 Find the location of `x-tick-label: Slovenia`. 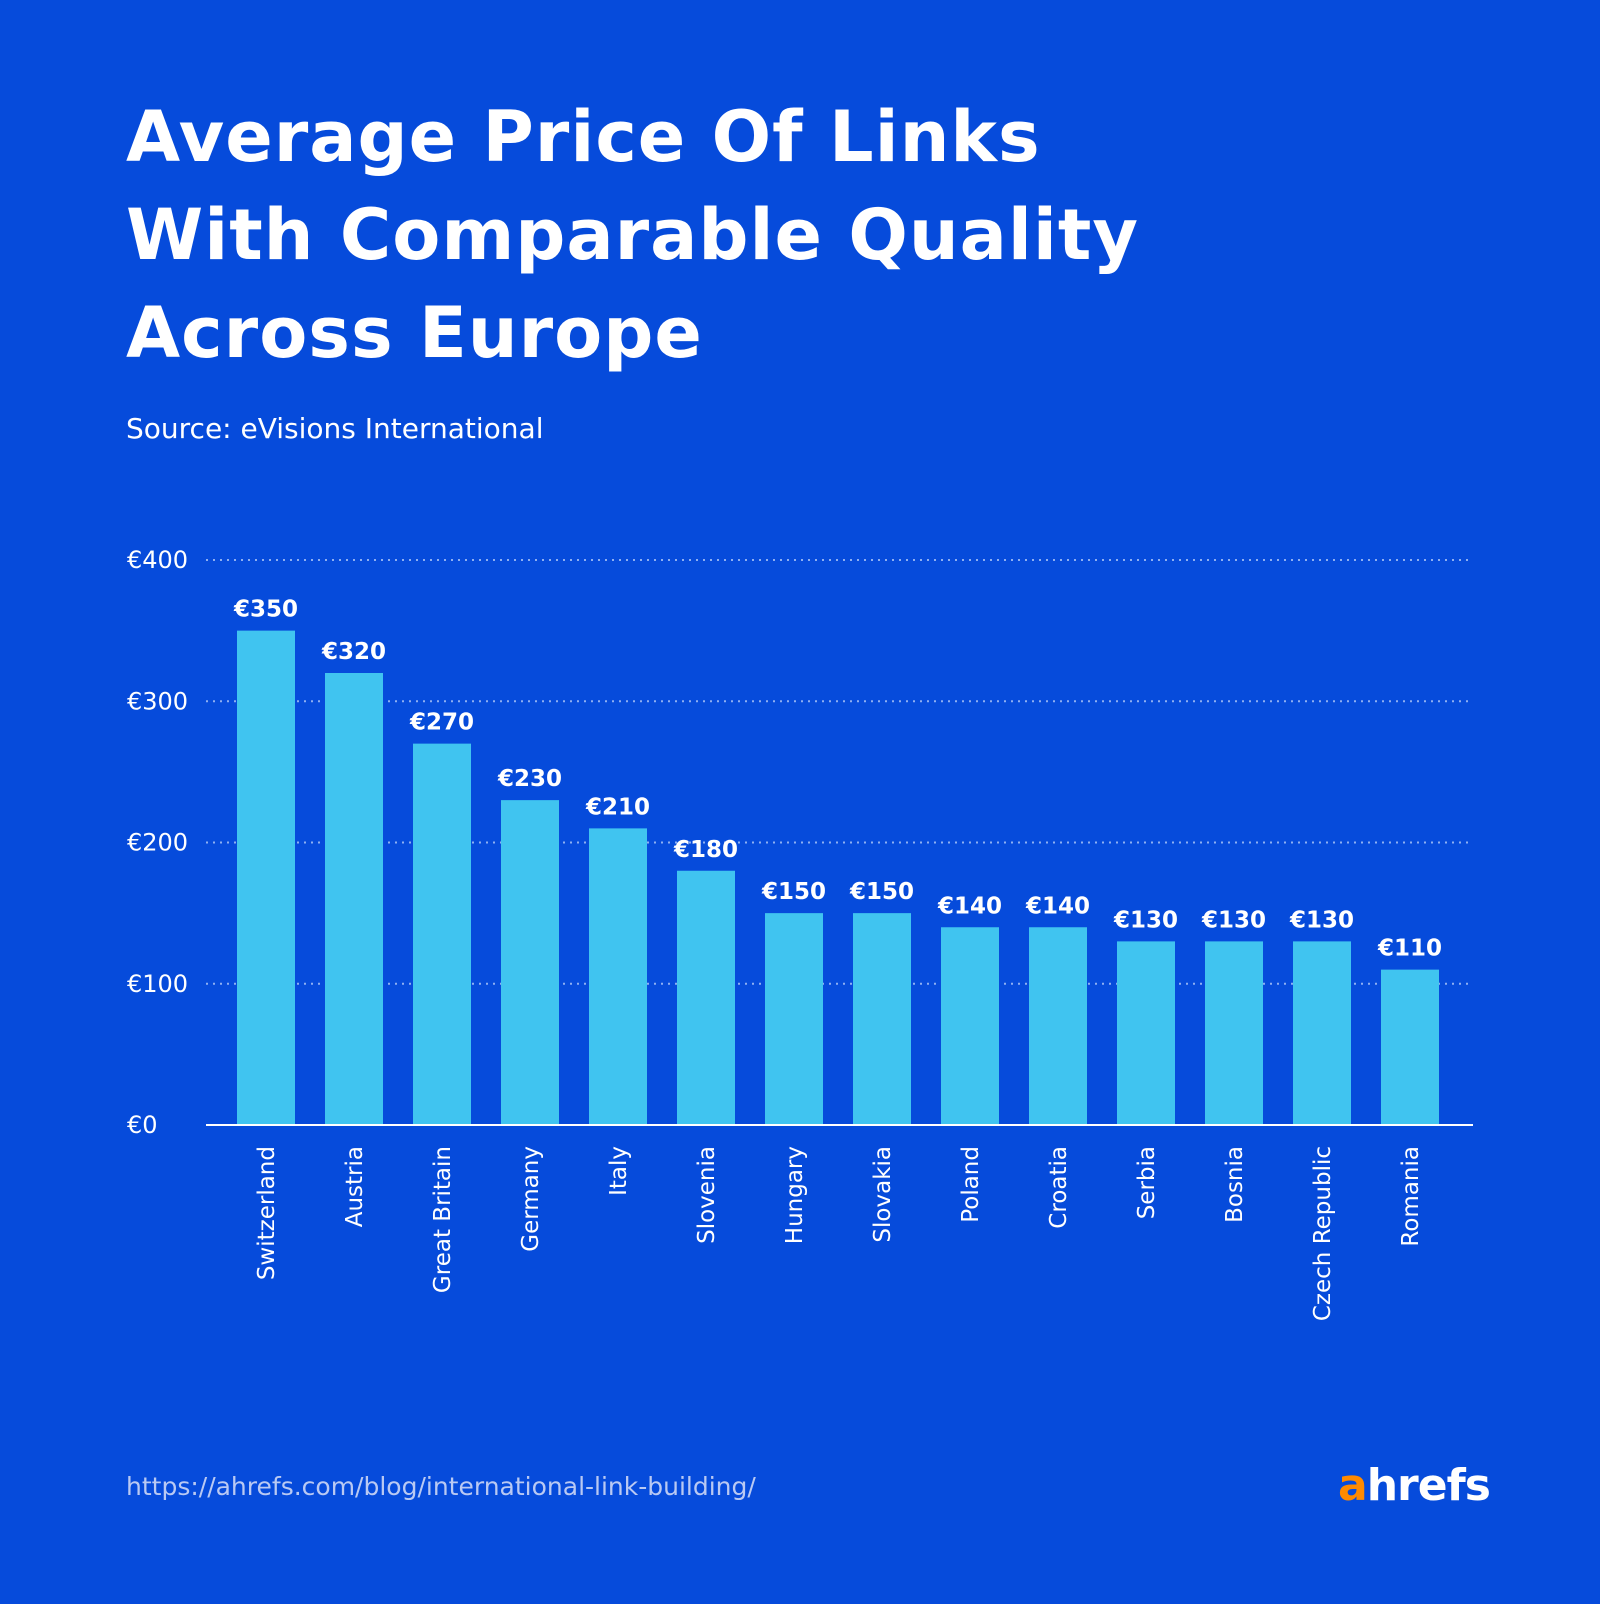

x-tick-label: Slovenia is located at coordinates (707, 1195).